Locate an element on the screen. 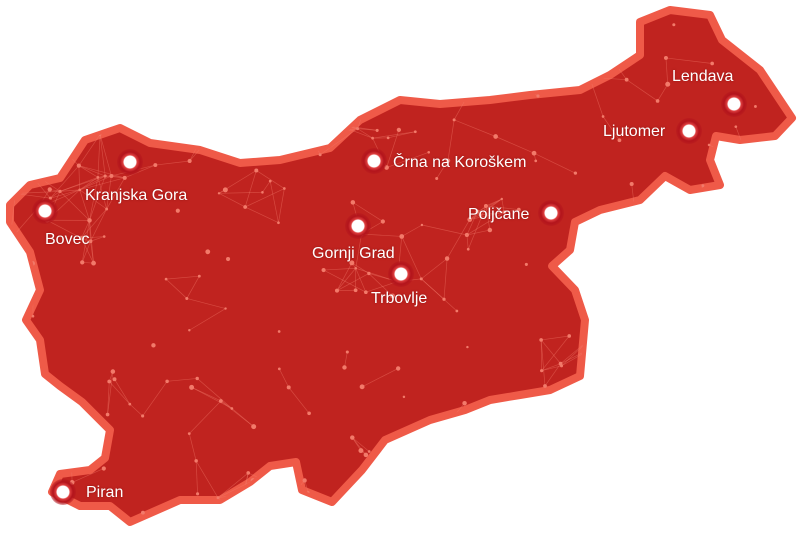 Image resolution: width=800 pixels, height=533 pixels. marker-bovec is located at coordinates (45, 211).